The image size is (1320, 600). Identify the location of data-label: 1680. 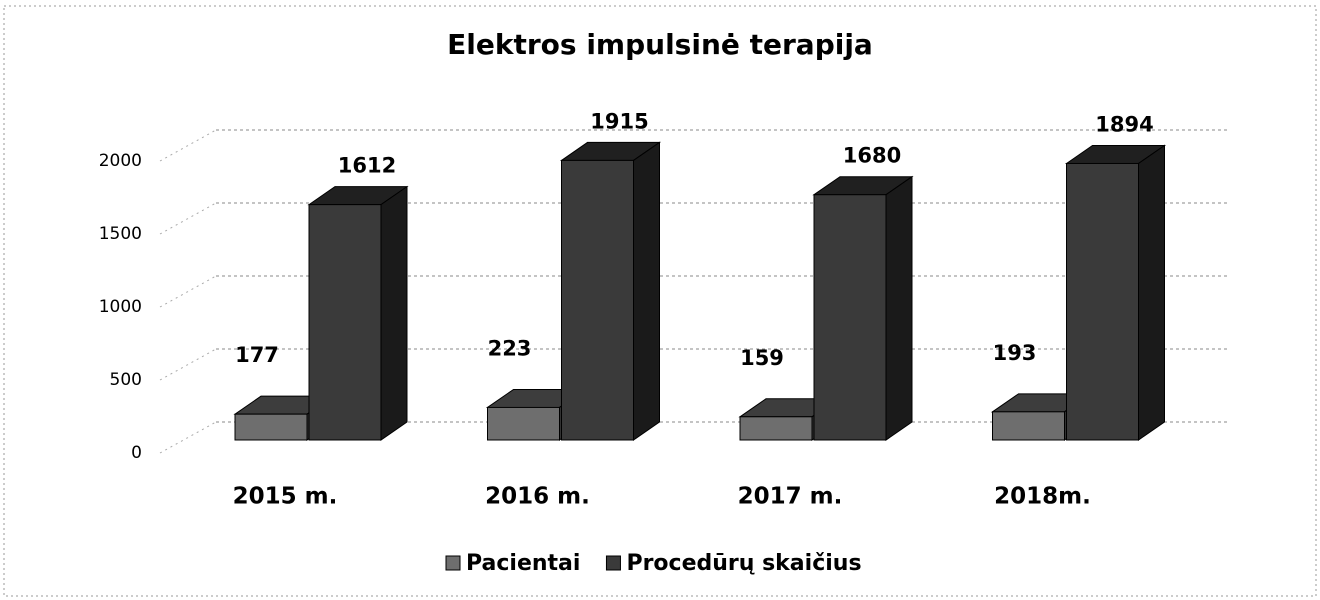
(872, 156).